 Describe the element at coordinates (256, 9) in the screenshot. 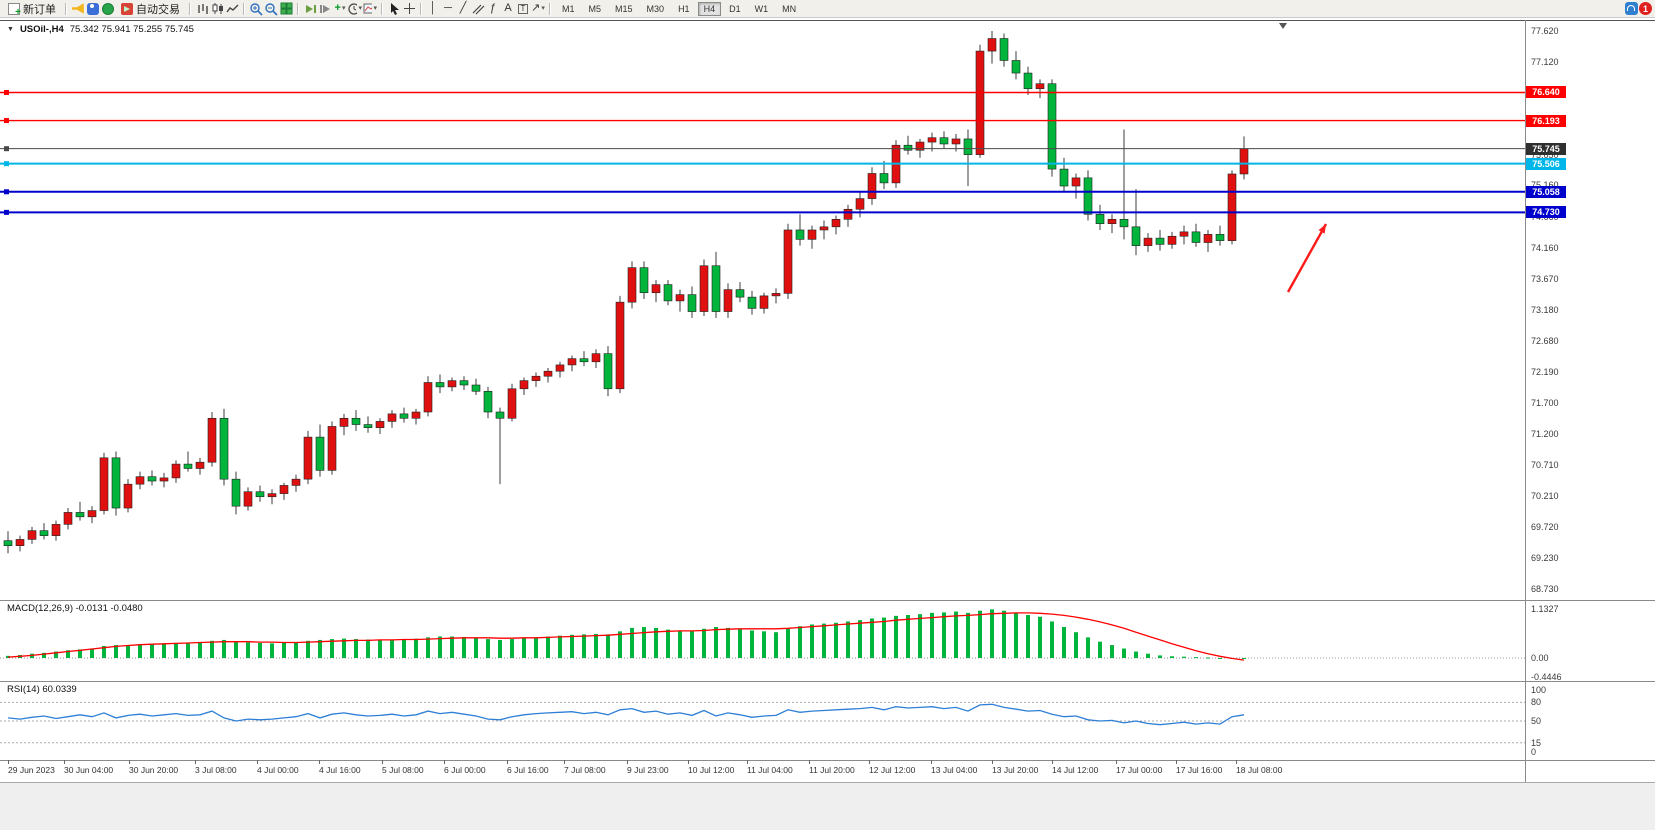

I see `zoom-in-icon` at that location.